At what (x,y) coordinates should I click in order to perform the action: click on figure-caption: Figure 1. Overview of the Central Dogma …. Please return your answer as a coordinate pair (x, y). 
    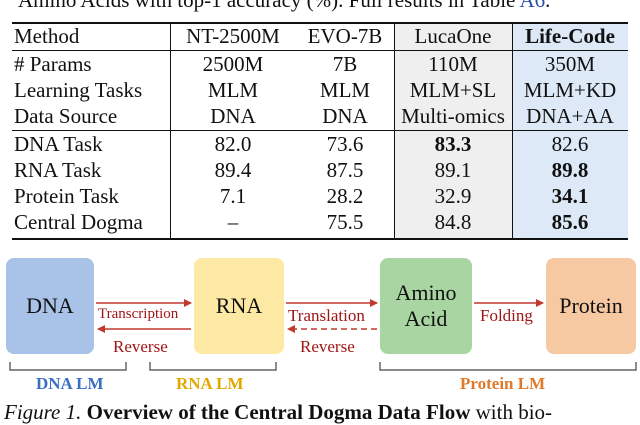
    Looking at the image, I should click on (278, 412).